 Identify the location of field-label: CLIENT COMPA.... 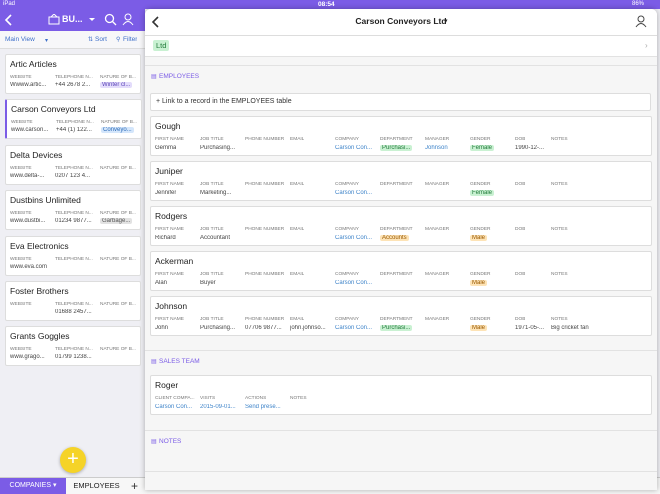
(175, 398).